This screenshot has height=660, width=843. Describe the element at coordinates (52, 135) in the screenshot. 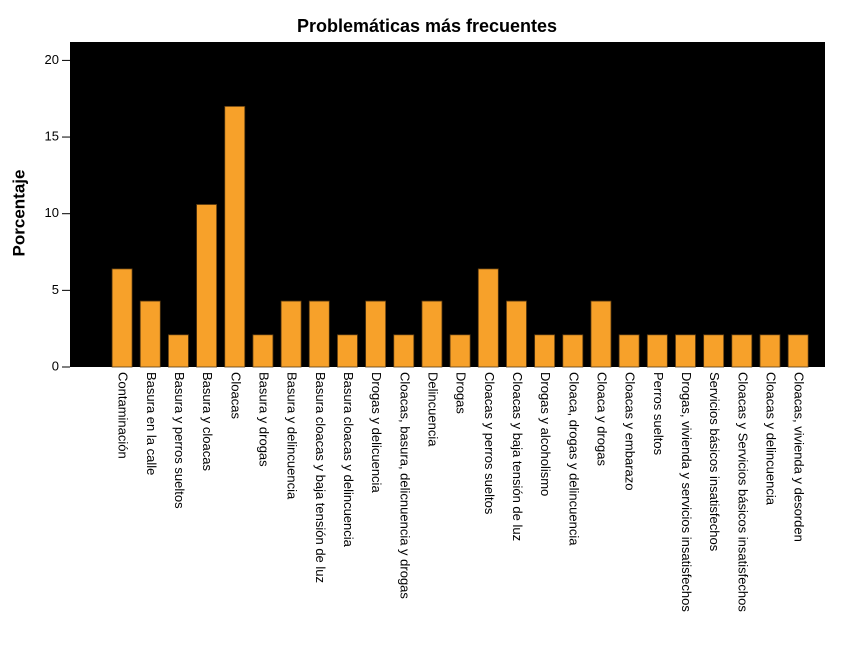

I see `y-tick-label: 15` at that location.